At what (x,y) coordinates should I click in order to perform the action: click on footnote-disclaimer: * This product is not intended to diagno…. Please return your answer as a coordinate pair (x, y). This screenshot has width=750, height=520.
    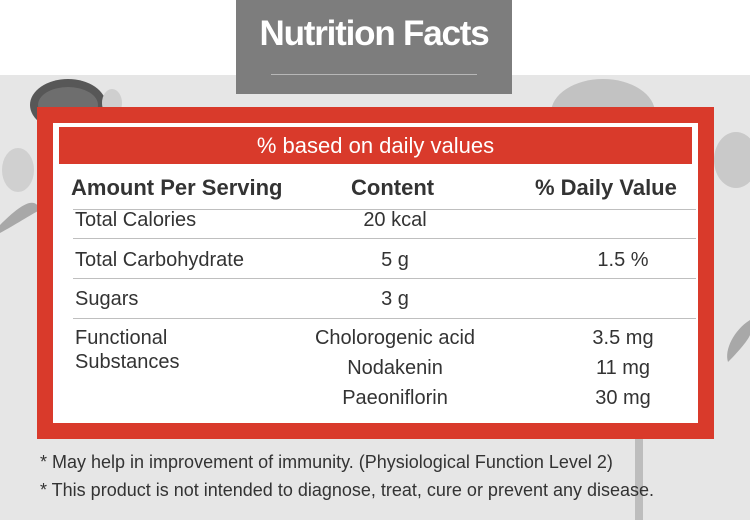
    Looking at the image, I should click on (347, 490).